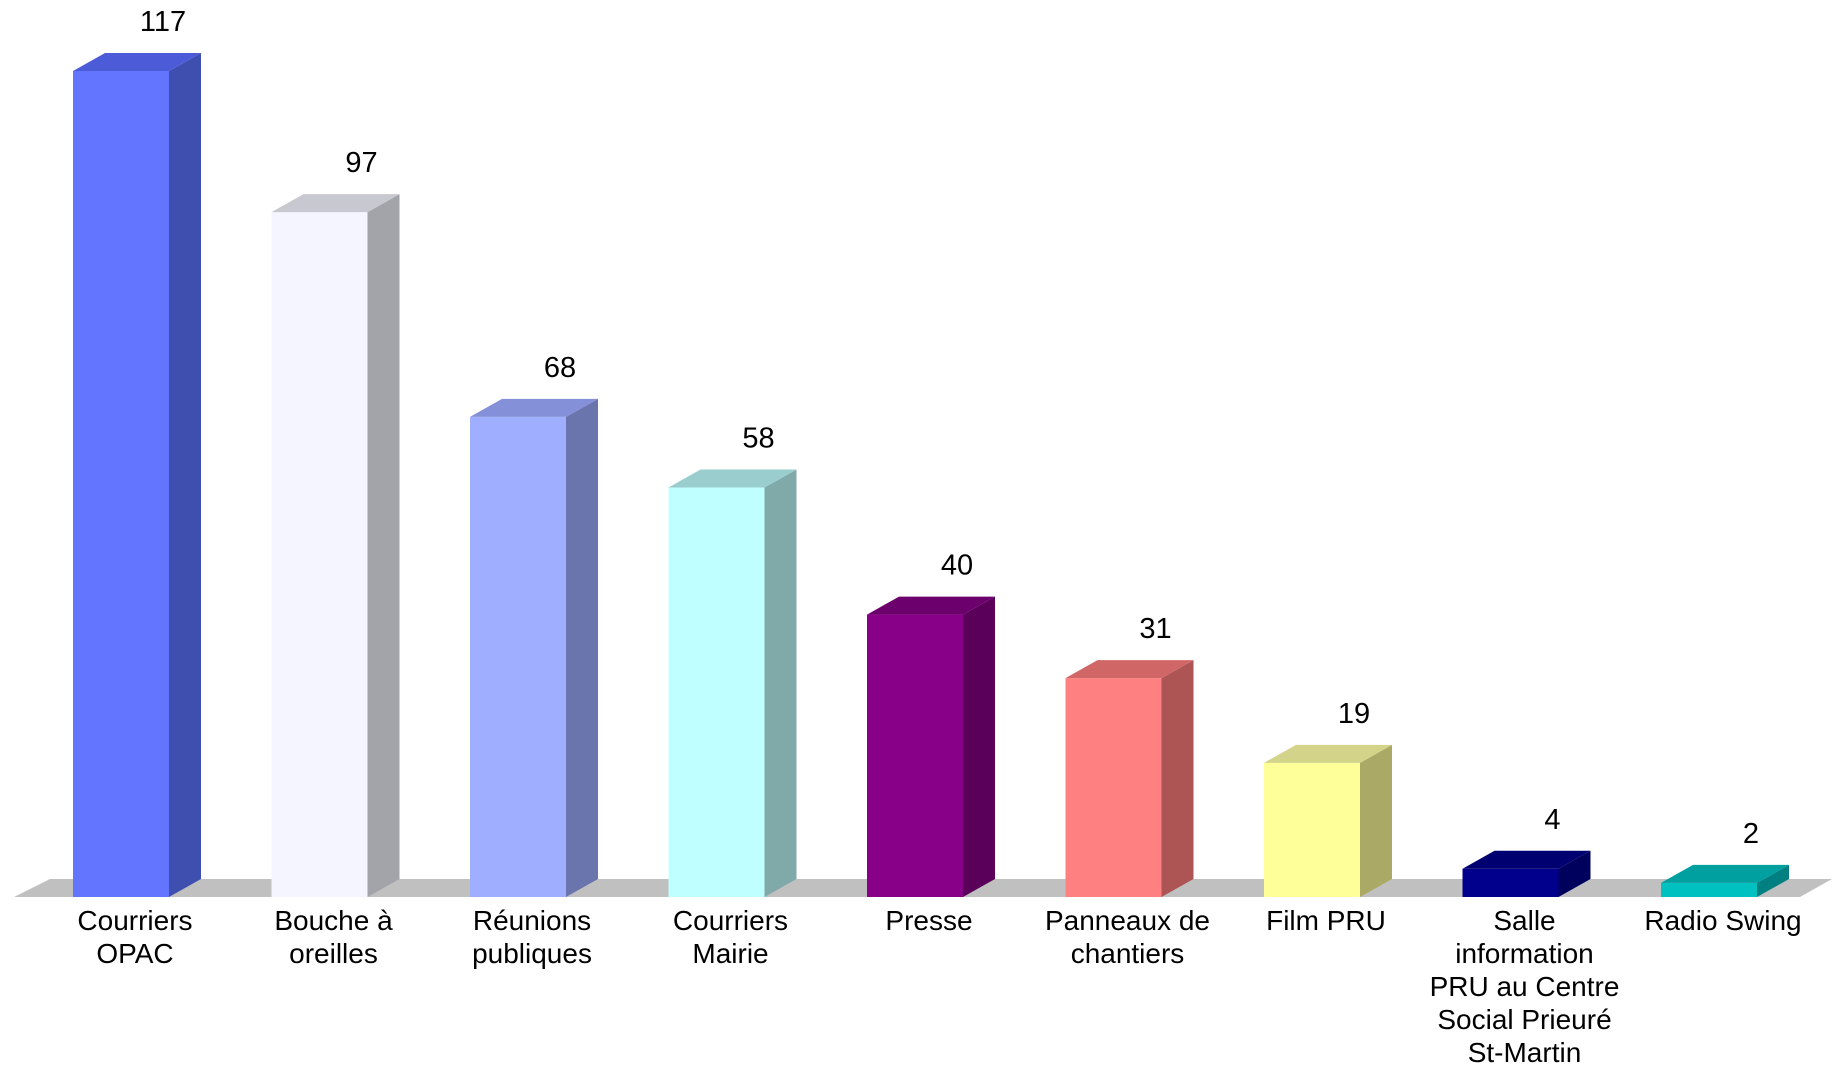 Image resolution: width=1833 pixels, height=1072 pixels. Describe the element at coordinates (758, 439) in the screenshot. I see `bar-value-label: 58` at that location.